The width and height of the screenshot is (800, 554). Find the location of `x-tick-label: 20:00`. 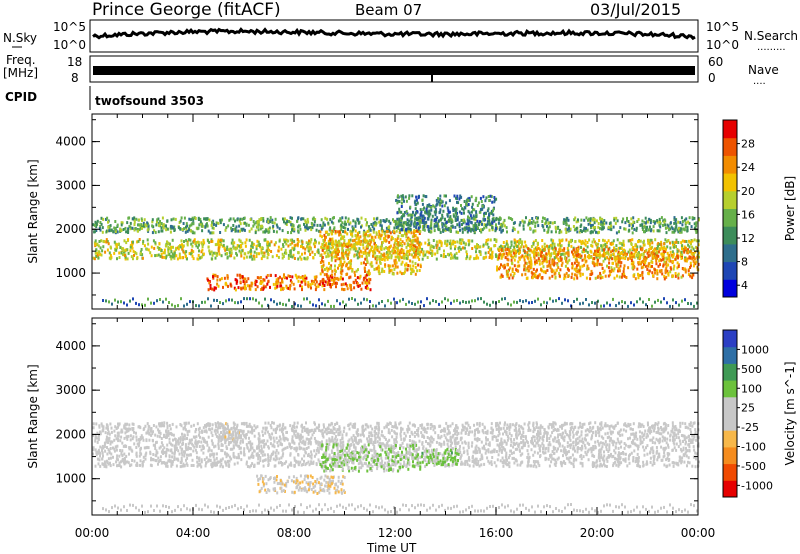

x-tick-label: 20:00 is located at coordinates (597, 533).